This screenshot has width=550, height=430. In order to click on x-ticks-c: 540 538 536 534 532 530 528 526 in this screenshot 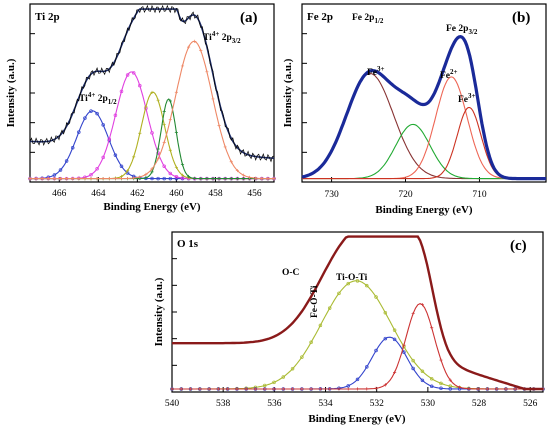, I will do `click(351, 398)`.